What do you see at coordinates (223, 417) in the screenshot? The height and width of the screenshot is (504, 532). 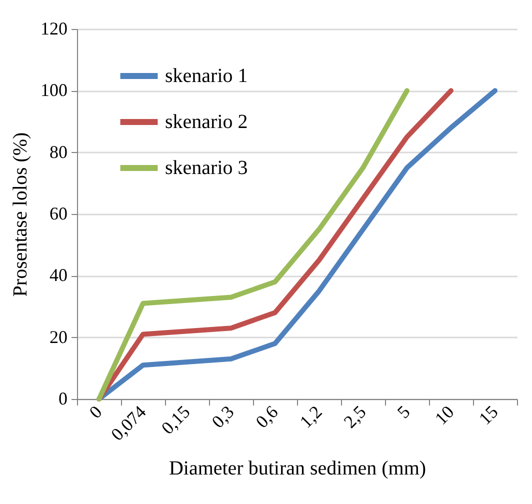 I see `x-tick-label: 0,3` at bounding box center [223, 417].